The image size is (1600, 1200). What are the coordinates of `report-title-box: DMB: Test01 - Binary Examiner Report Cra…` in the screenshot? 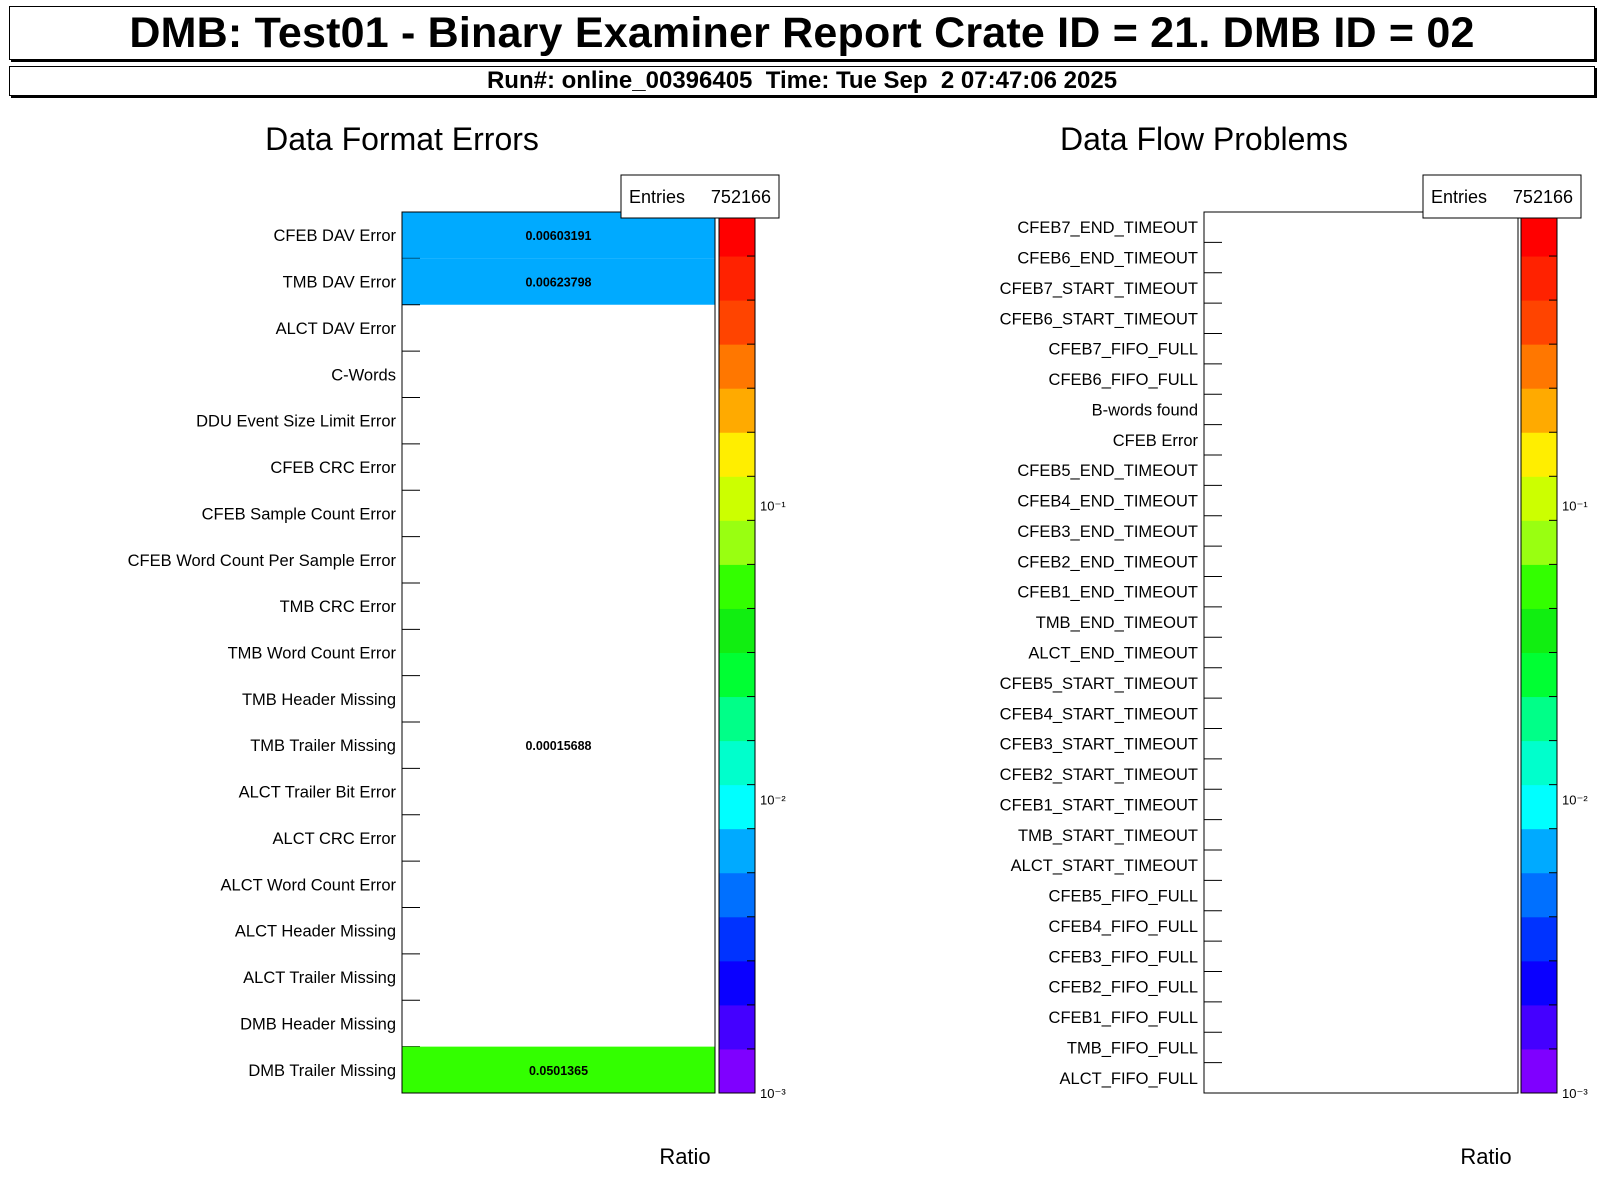 It's located at (802, 33).